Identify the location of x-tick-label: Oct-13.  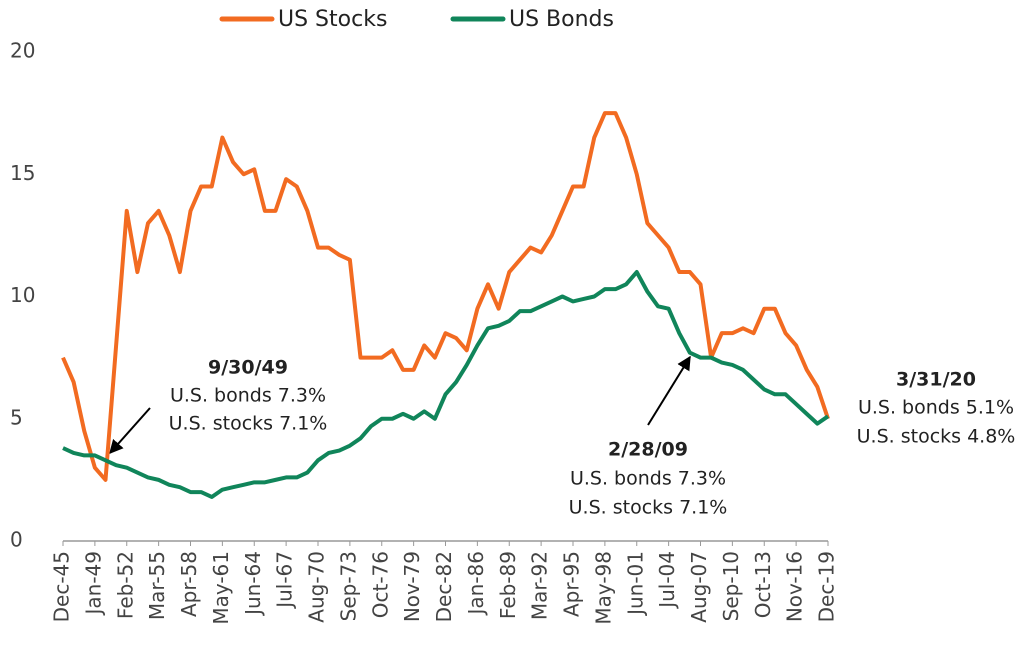
(763, 584).